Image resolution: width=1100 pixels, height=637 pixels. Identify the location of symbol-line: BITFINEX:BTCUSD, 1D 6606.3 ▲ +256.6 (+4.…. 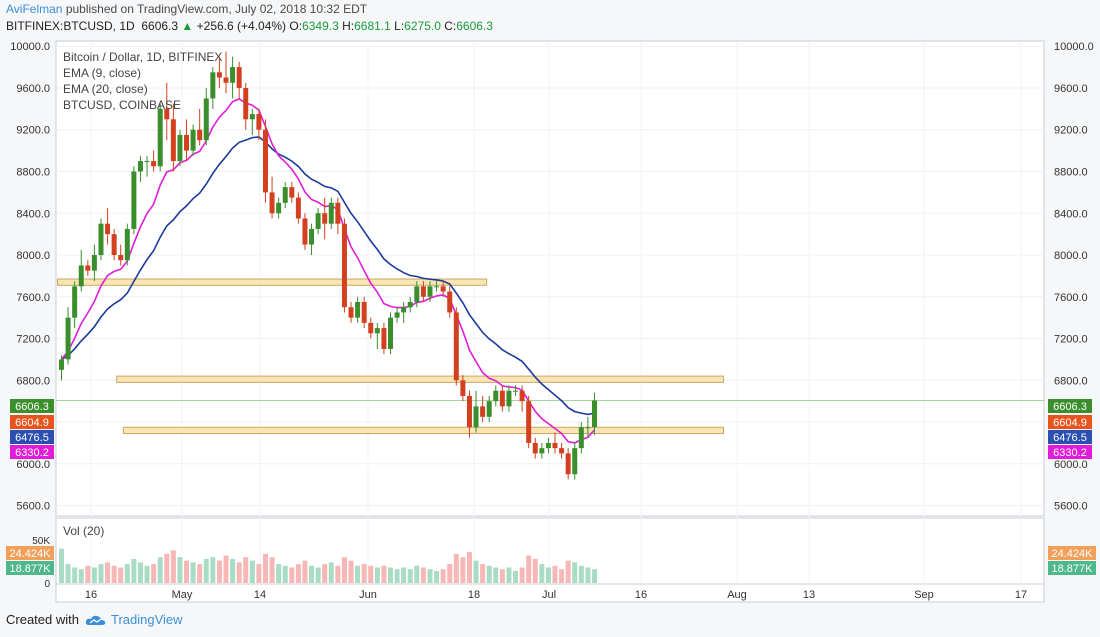
(249, 26).